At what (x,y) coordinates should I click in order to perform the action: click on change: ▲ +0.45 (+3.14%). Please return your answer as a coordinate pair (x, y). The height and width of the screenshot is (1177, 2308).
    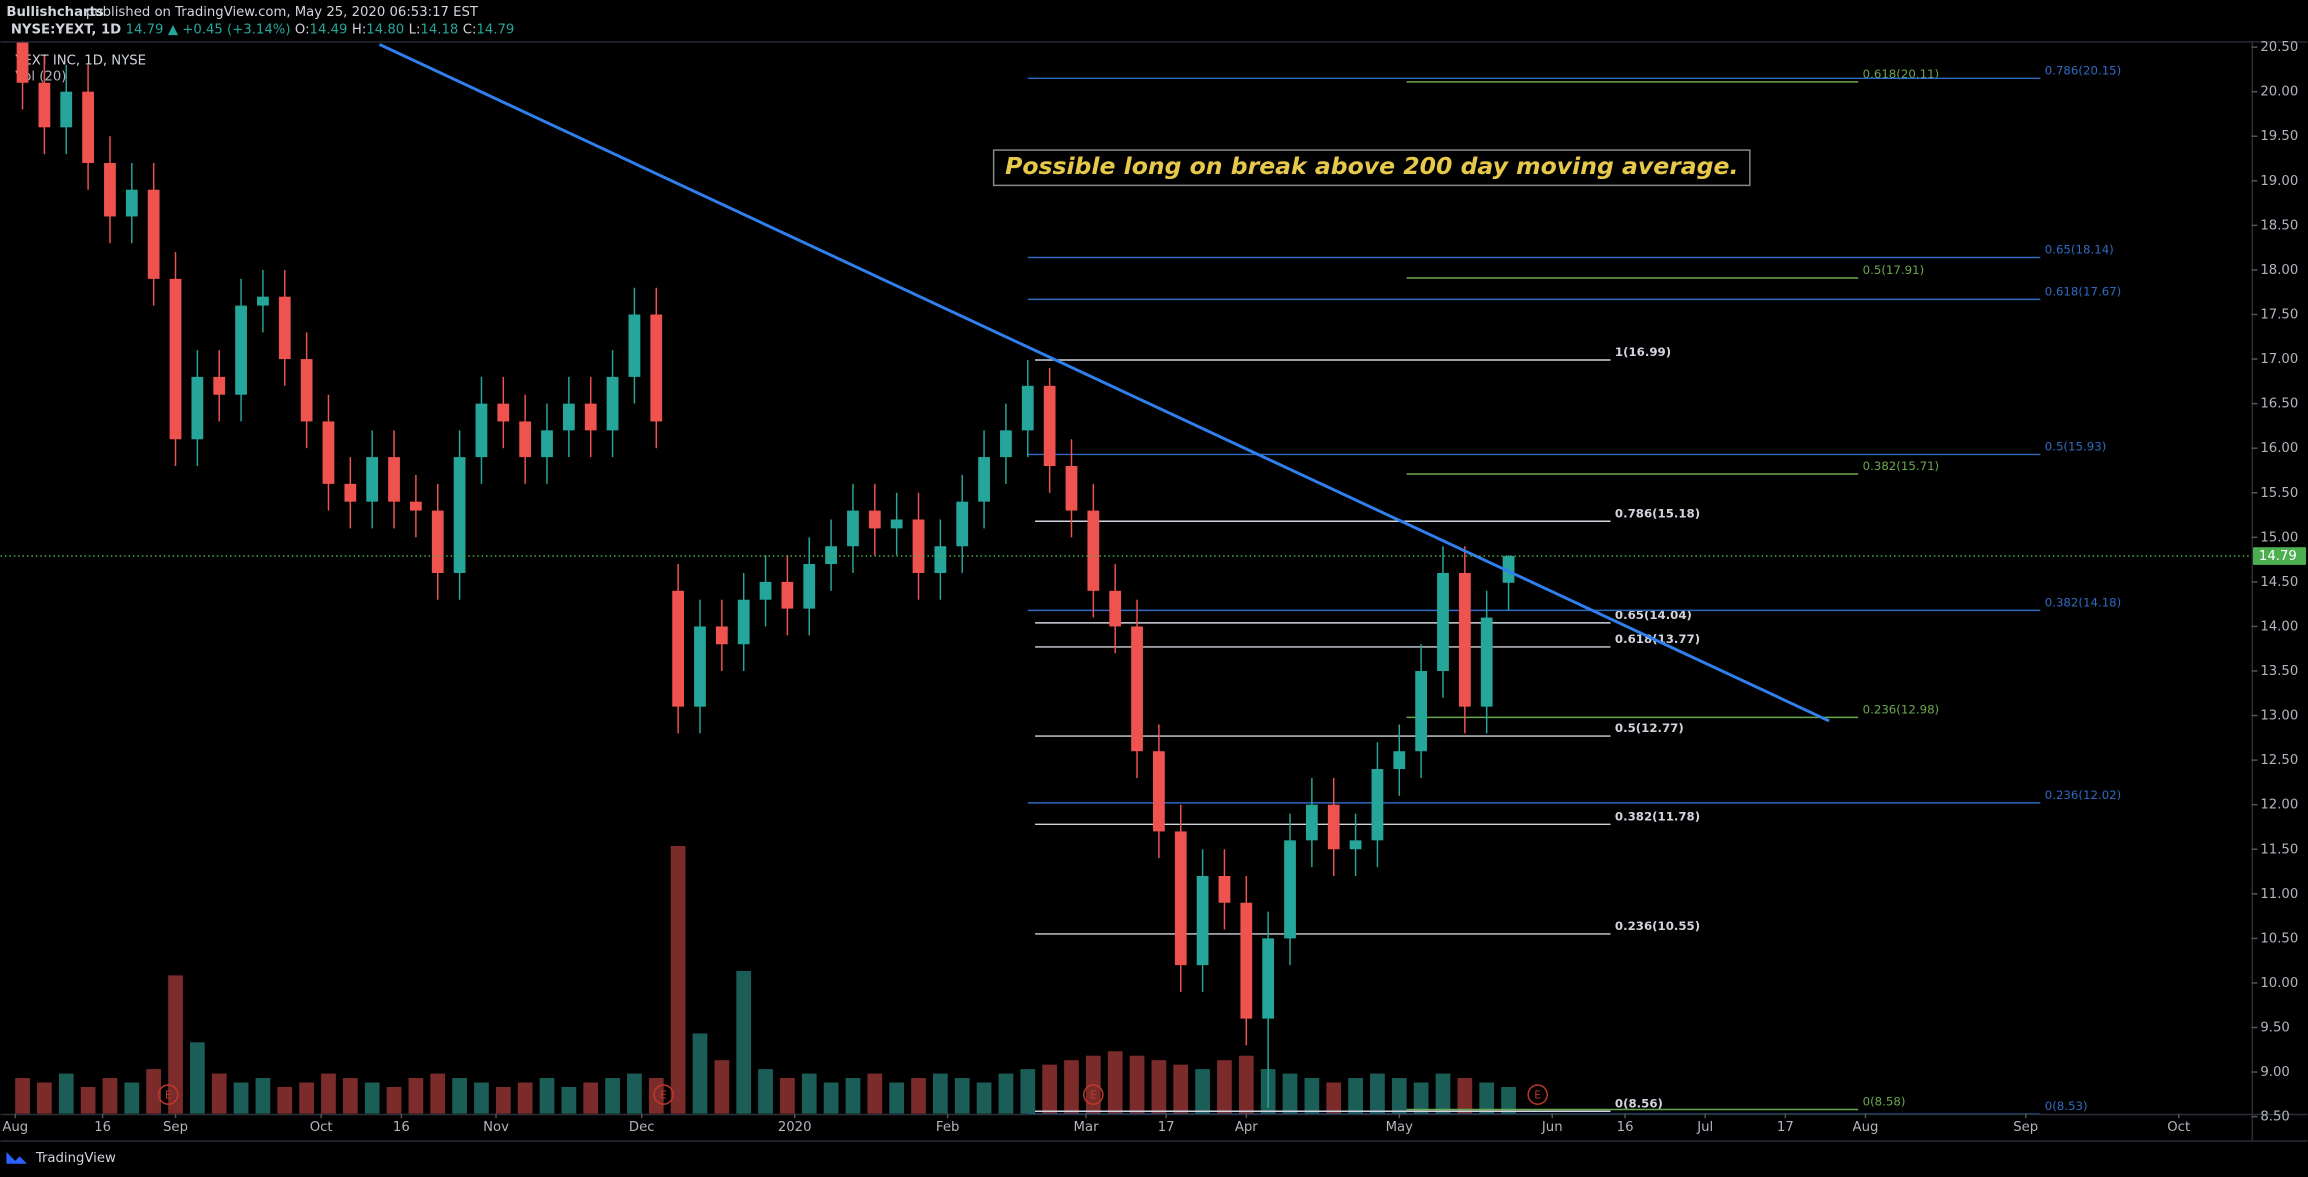
    Looking at the image, I should click on (229, 29).